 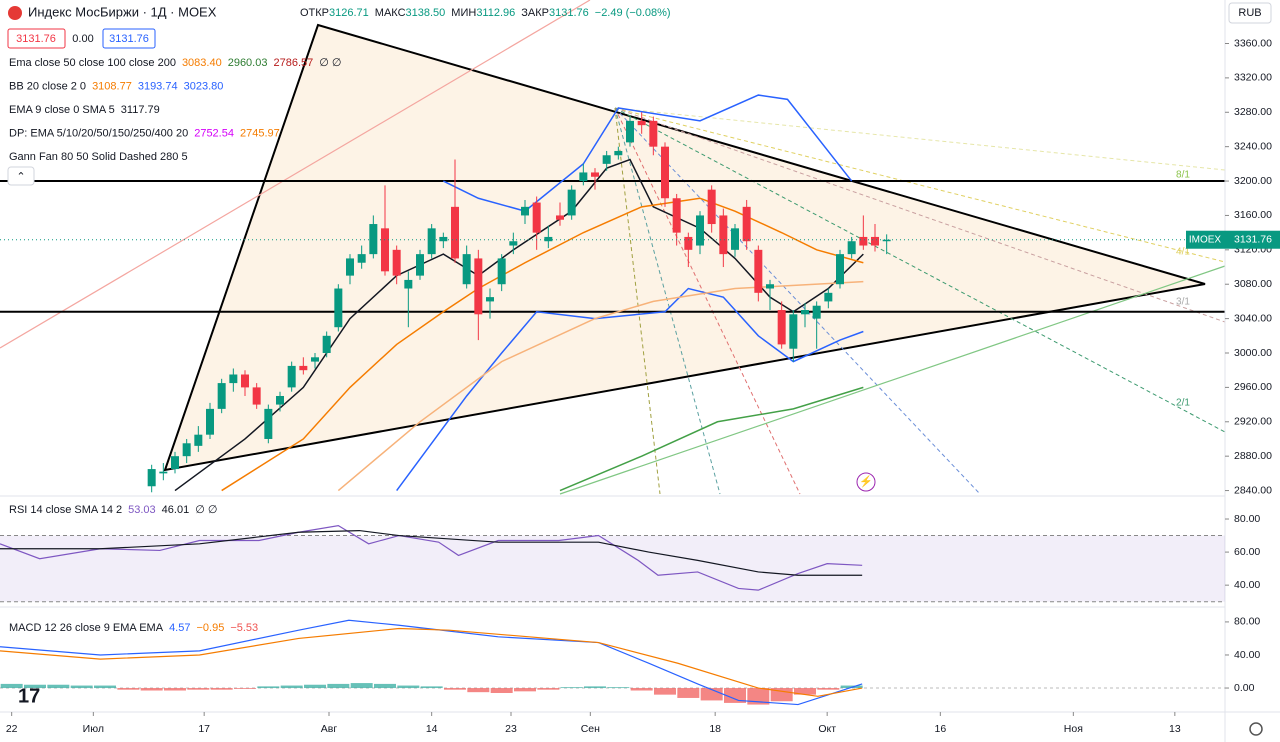 I want to click on legend-label: BB 20 close 2 0, so click(x=47, y=86).